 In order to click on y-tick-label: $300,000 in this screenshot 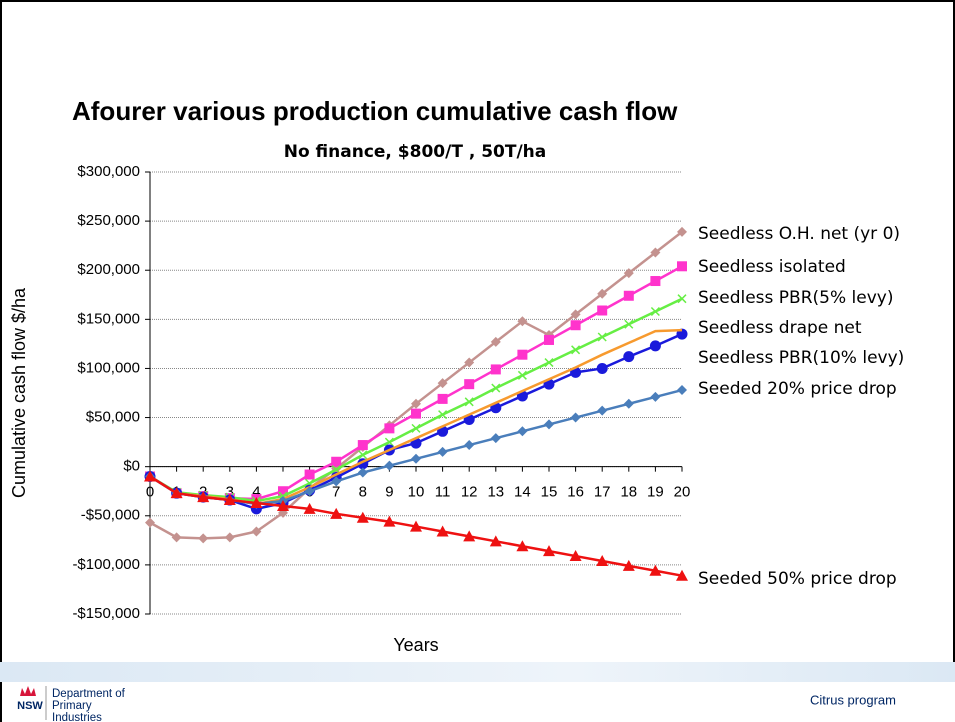, I will do `click(108, 171)`.